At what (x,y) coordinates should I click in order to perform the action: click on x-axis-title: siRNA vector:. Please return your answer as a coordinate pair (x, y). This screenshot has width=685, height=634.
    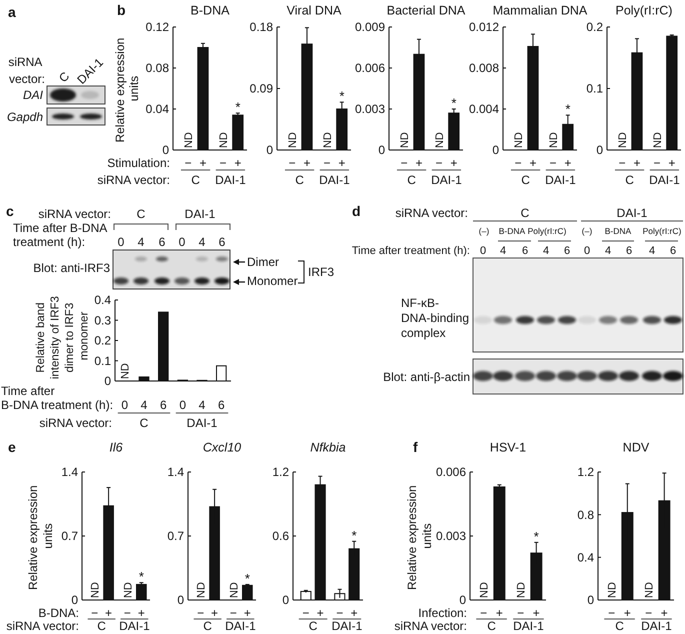
    Looking at the image, I should click on (133, 180).